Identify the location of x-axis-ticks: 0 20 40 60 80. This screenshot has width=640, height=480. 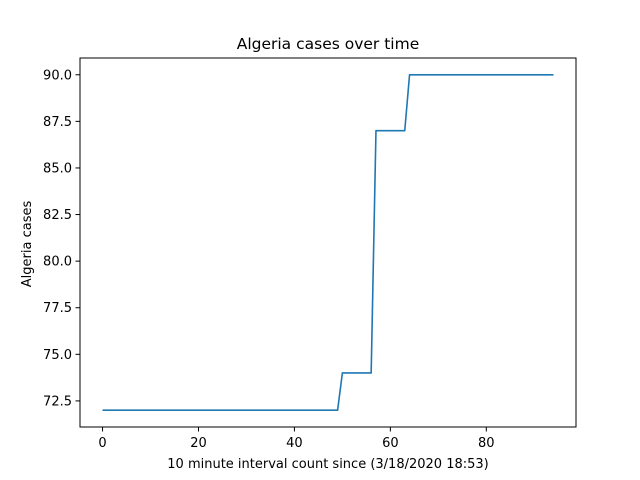
(296, 439).